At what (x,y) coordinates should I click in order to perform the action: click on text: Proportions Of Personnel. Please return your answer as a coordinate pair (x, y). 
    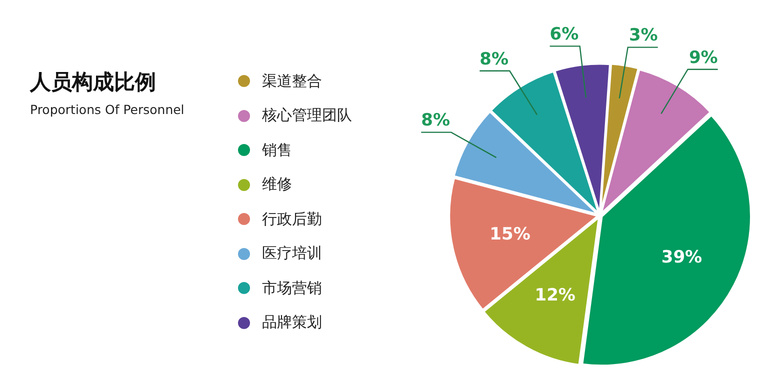
    Looking at the image, I should click on (107, 109).